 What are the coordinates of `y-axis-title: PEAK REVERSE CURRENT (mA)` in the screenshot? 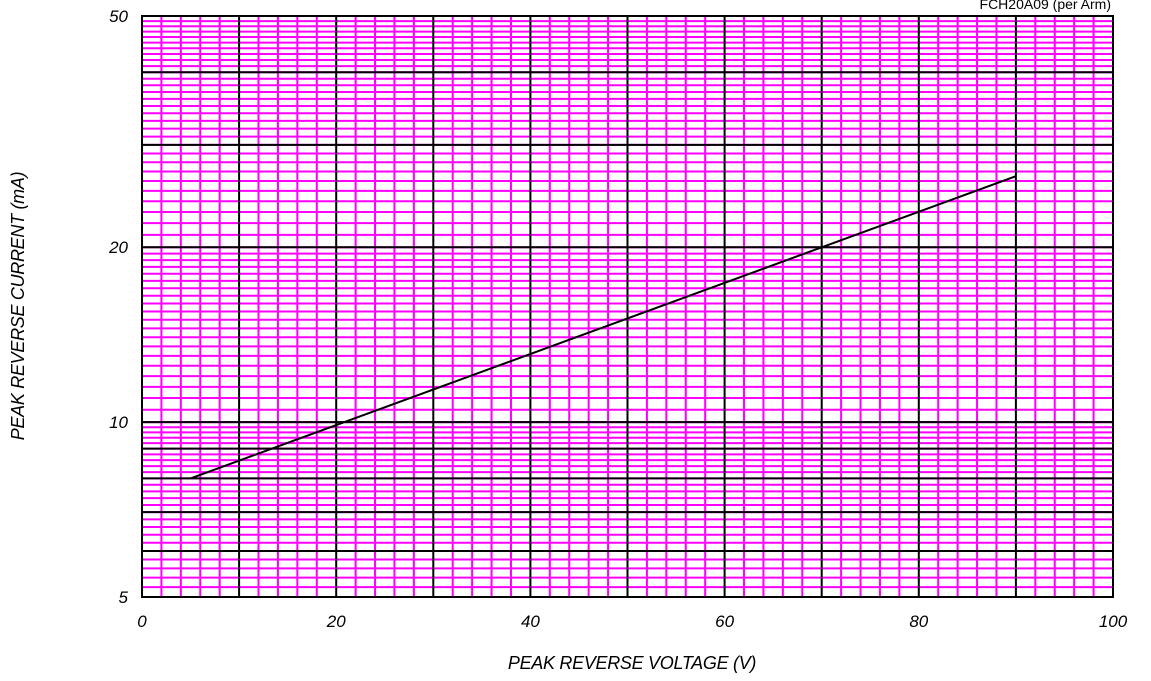 It's located at (18, 306).